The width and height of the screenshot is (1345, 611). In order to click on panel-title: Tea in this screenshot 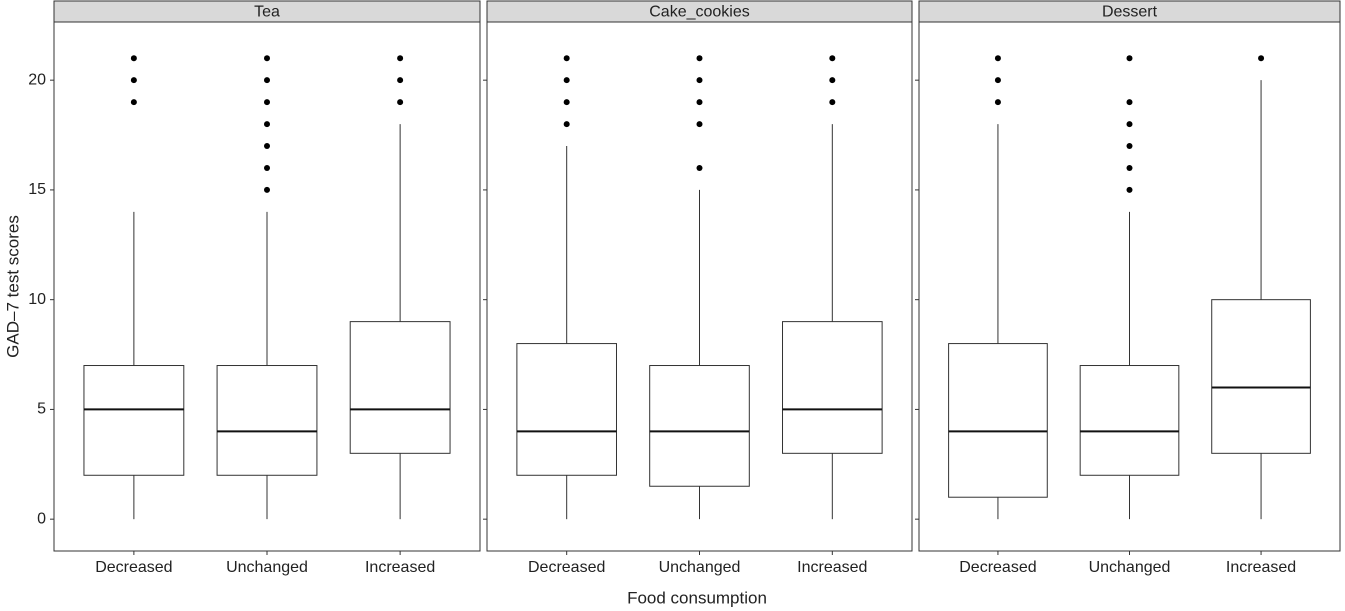, I will do `click(267, 12)`.